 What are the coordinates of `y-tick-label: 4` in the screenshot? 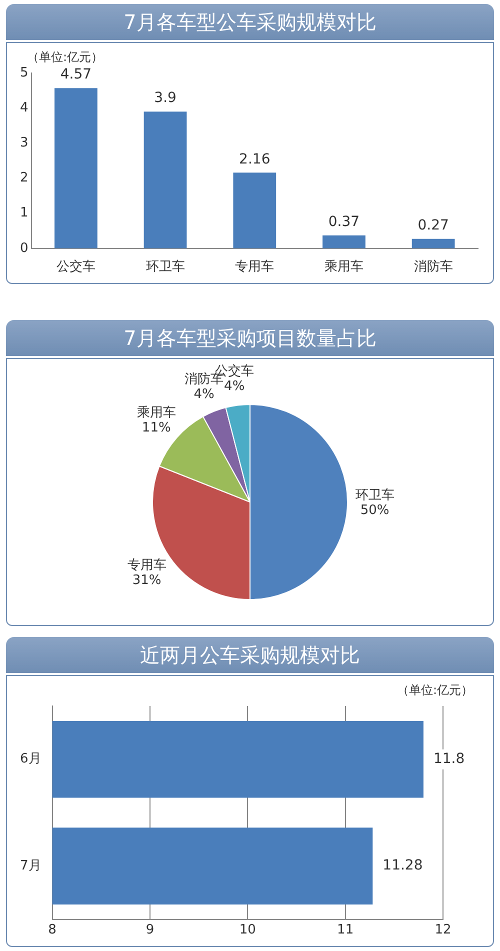 It's located at (24, 108).